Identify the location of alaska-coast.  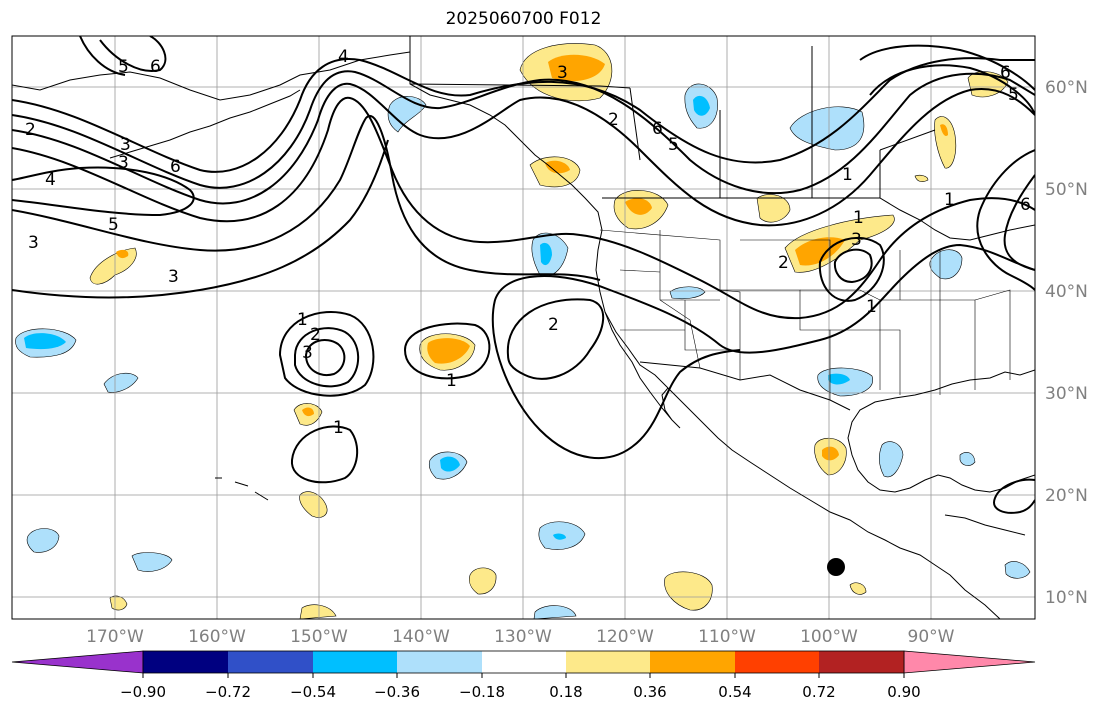
(211, 76).